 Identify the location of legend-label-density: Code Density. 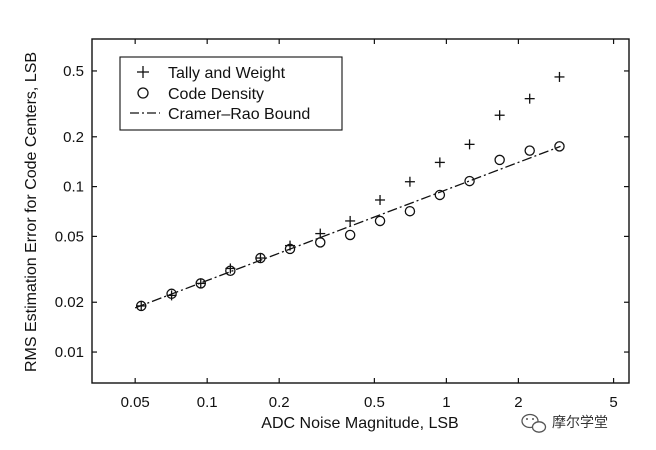
(216, 94).